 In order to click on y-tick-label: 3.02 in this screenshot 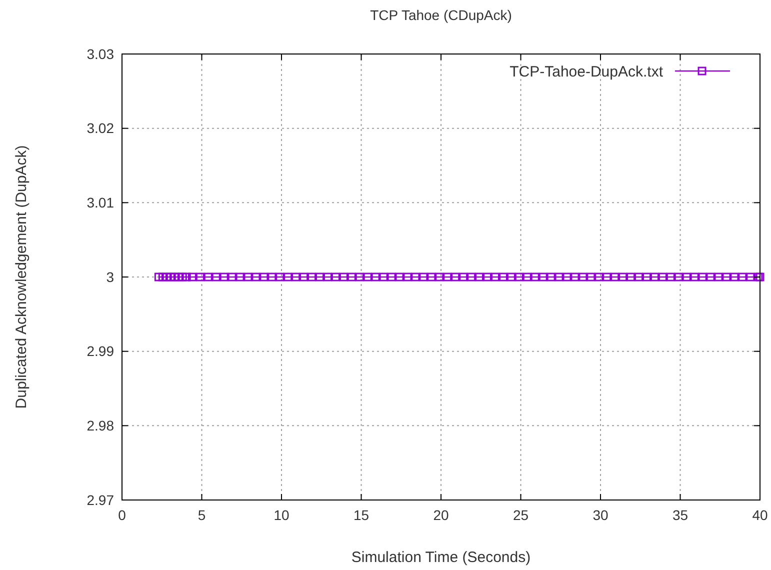, I will do `click(100, 128)`.